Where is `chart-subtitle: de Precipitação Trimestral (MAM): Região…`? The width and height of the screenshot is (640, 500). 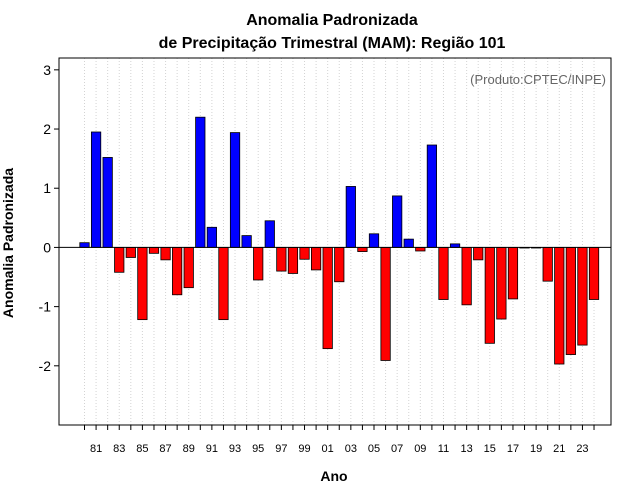
chart-subtitle: de Precipitação Trimestral (MAM): Região… is located at coordinates (332, 43).